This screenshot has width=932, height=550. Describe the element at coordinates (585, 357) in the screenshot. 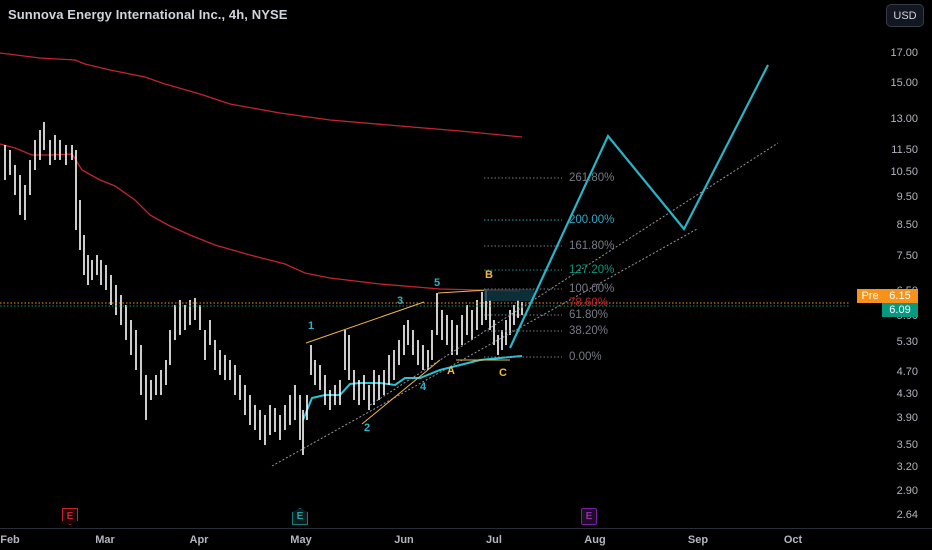

I see `fib-label: 0.00%` at that location.